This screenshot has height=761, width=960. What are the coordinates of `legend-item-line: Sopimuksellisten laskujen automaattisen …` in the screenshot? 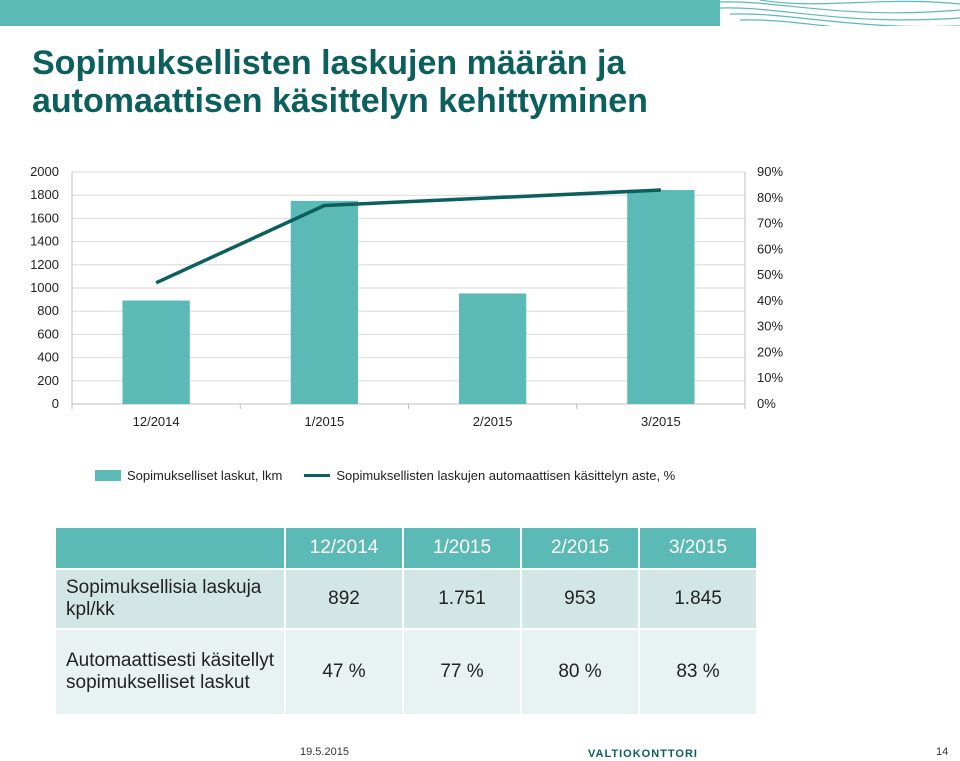 It's located at (489, 475).